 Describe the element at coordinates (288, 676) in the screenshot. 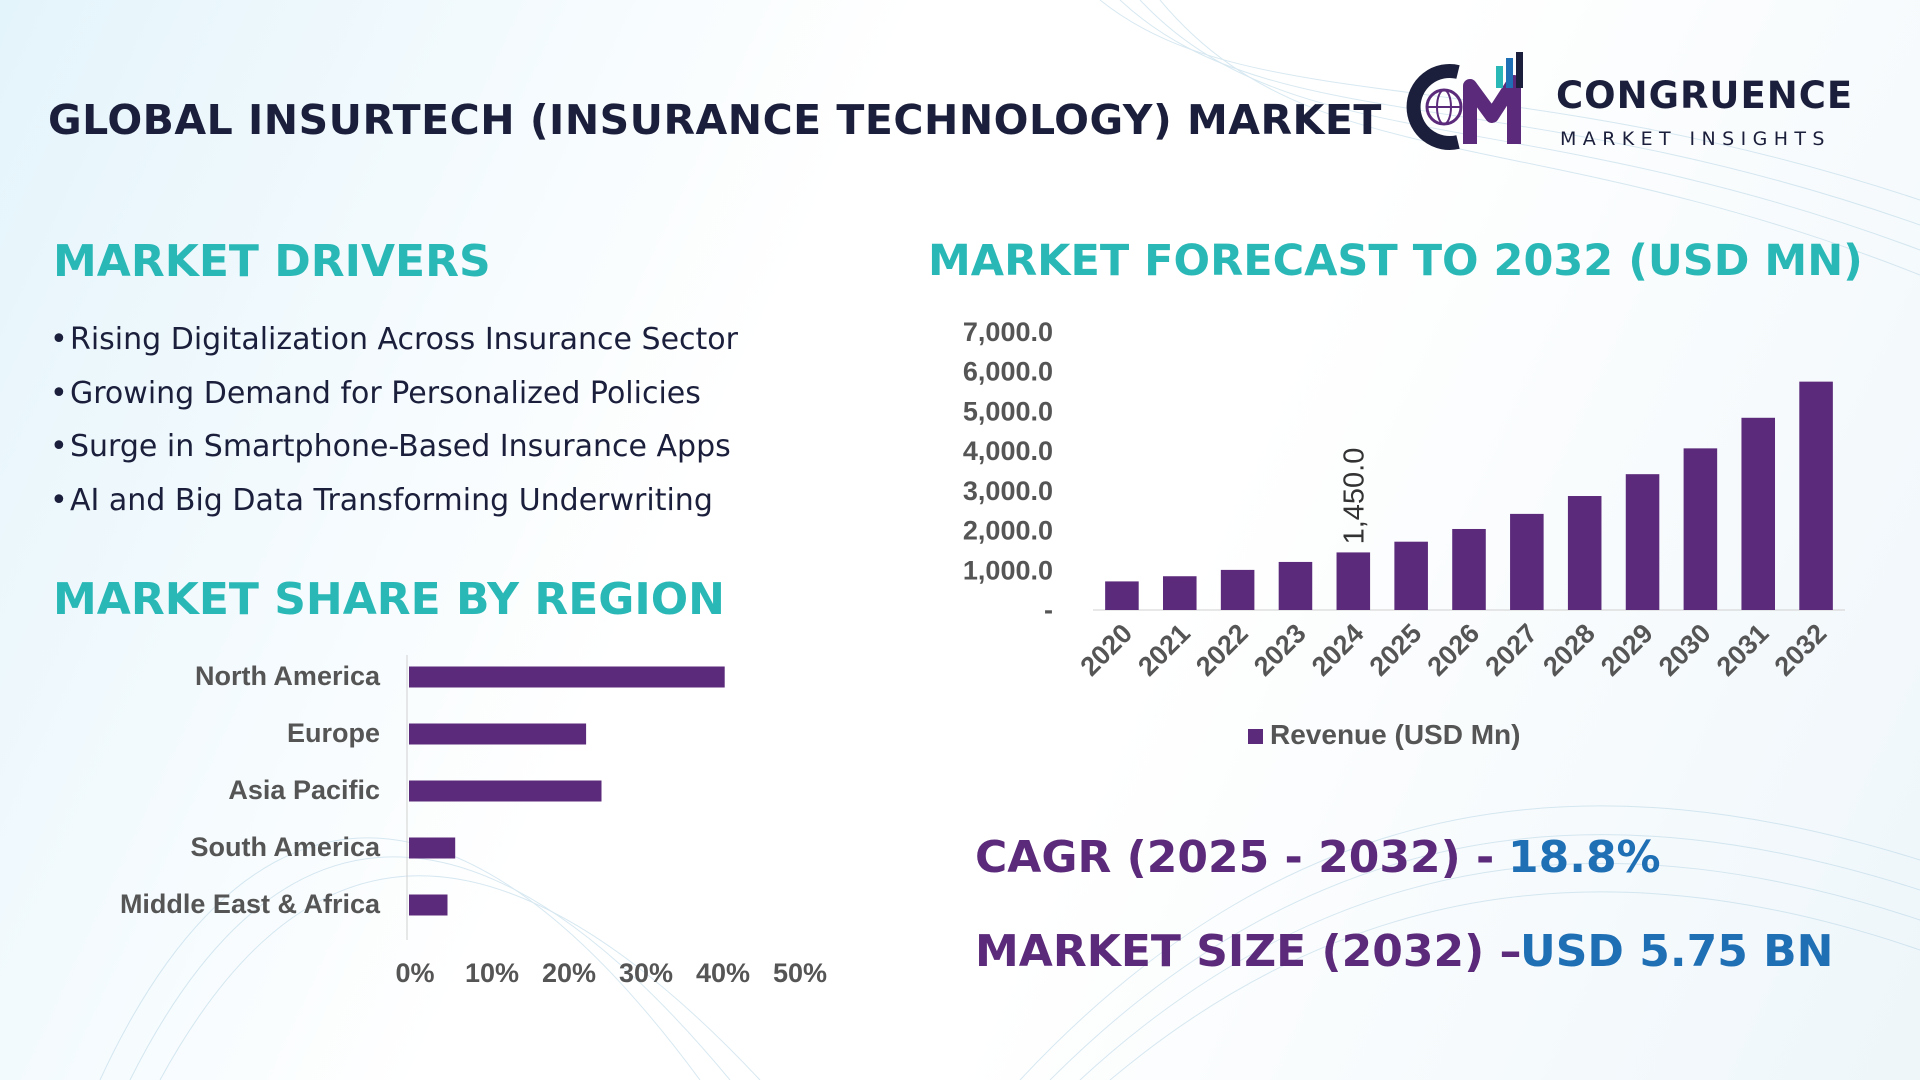

I see `region-label: North America` at that location.